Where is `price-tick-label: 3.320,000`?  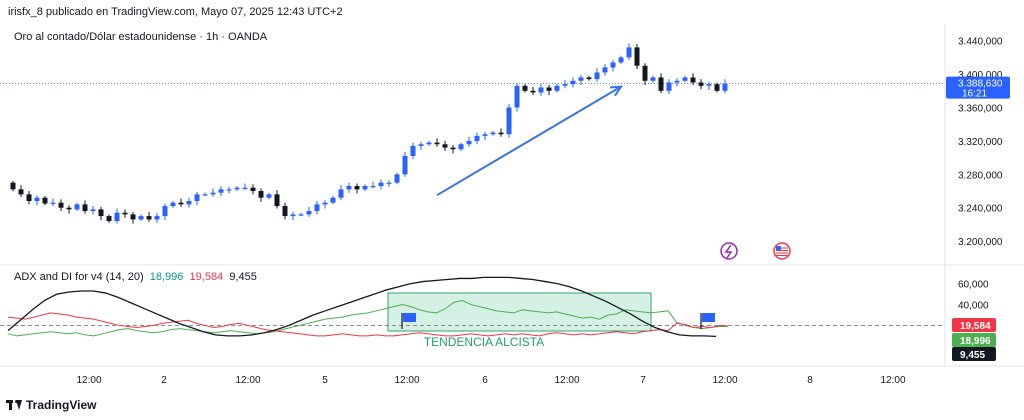
price-tick-label: 3.320,000 is located at coordinates (980, 142).